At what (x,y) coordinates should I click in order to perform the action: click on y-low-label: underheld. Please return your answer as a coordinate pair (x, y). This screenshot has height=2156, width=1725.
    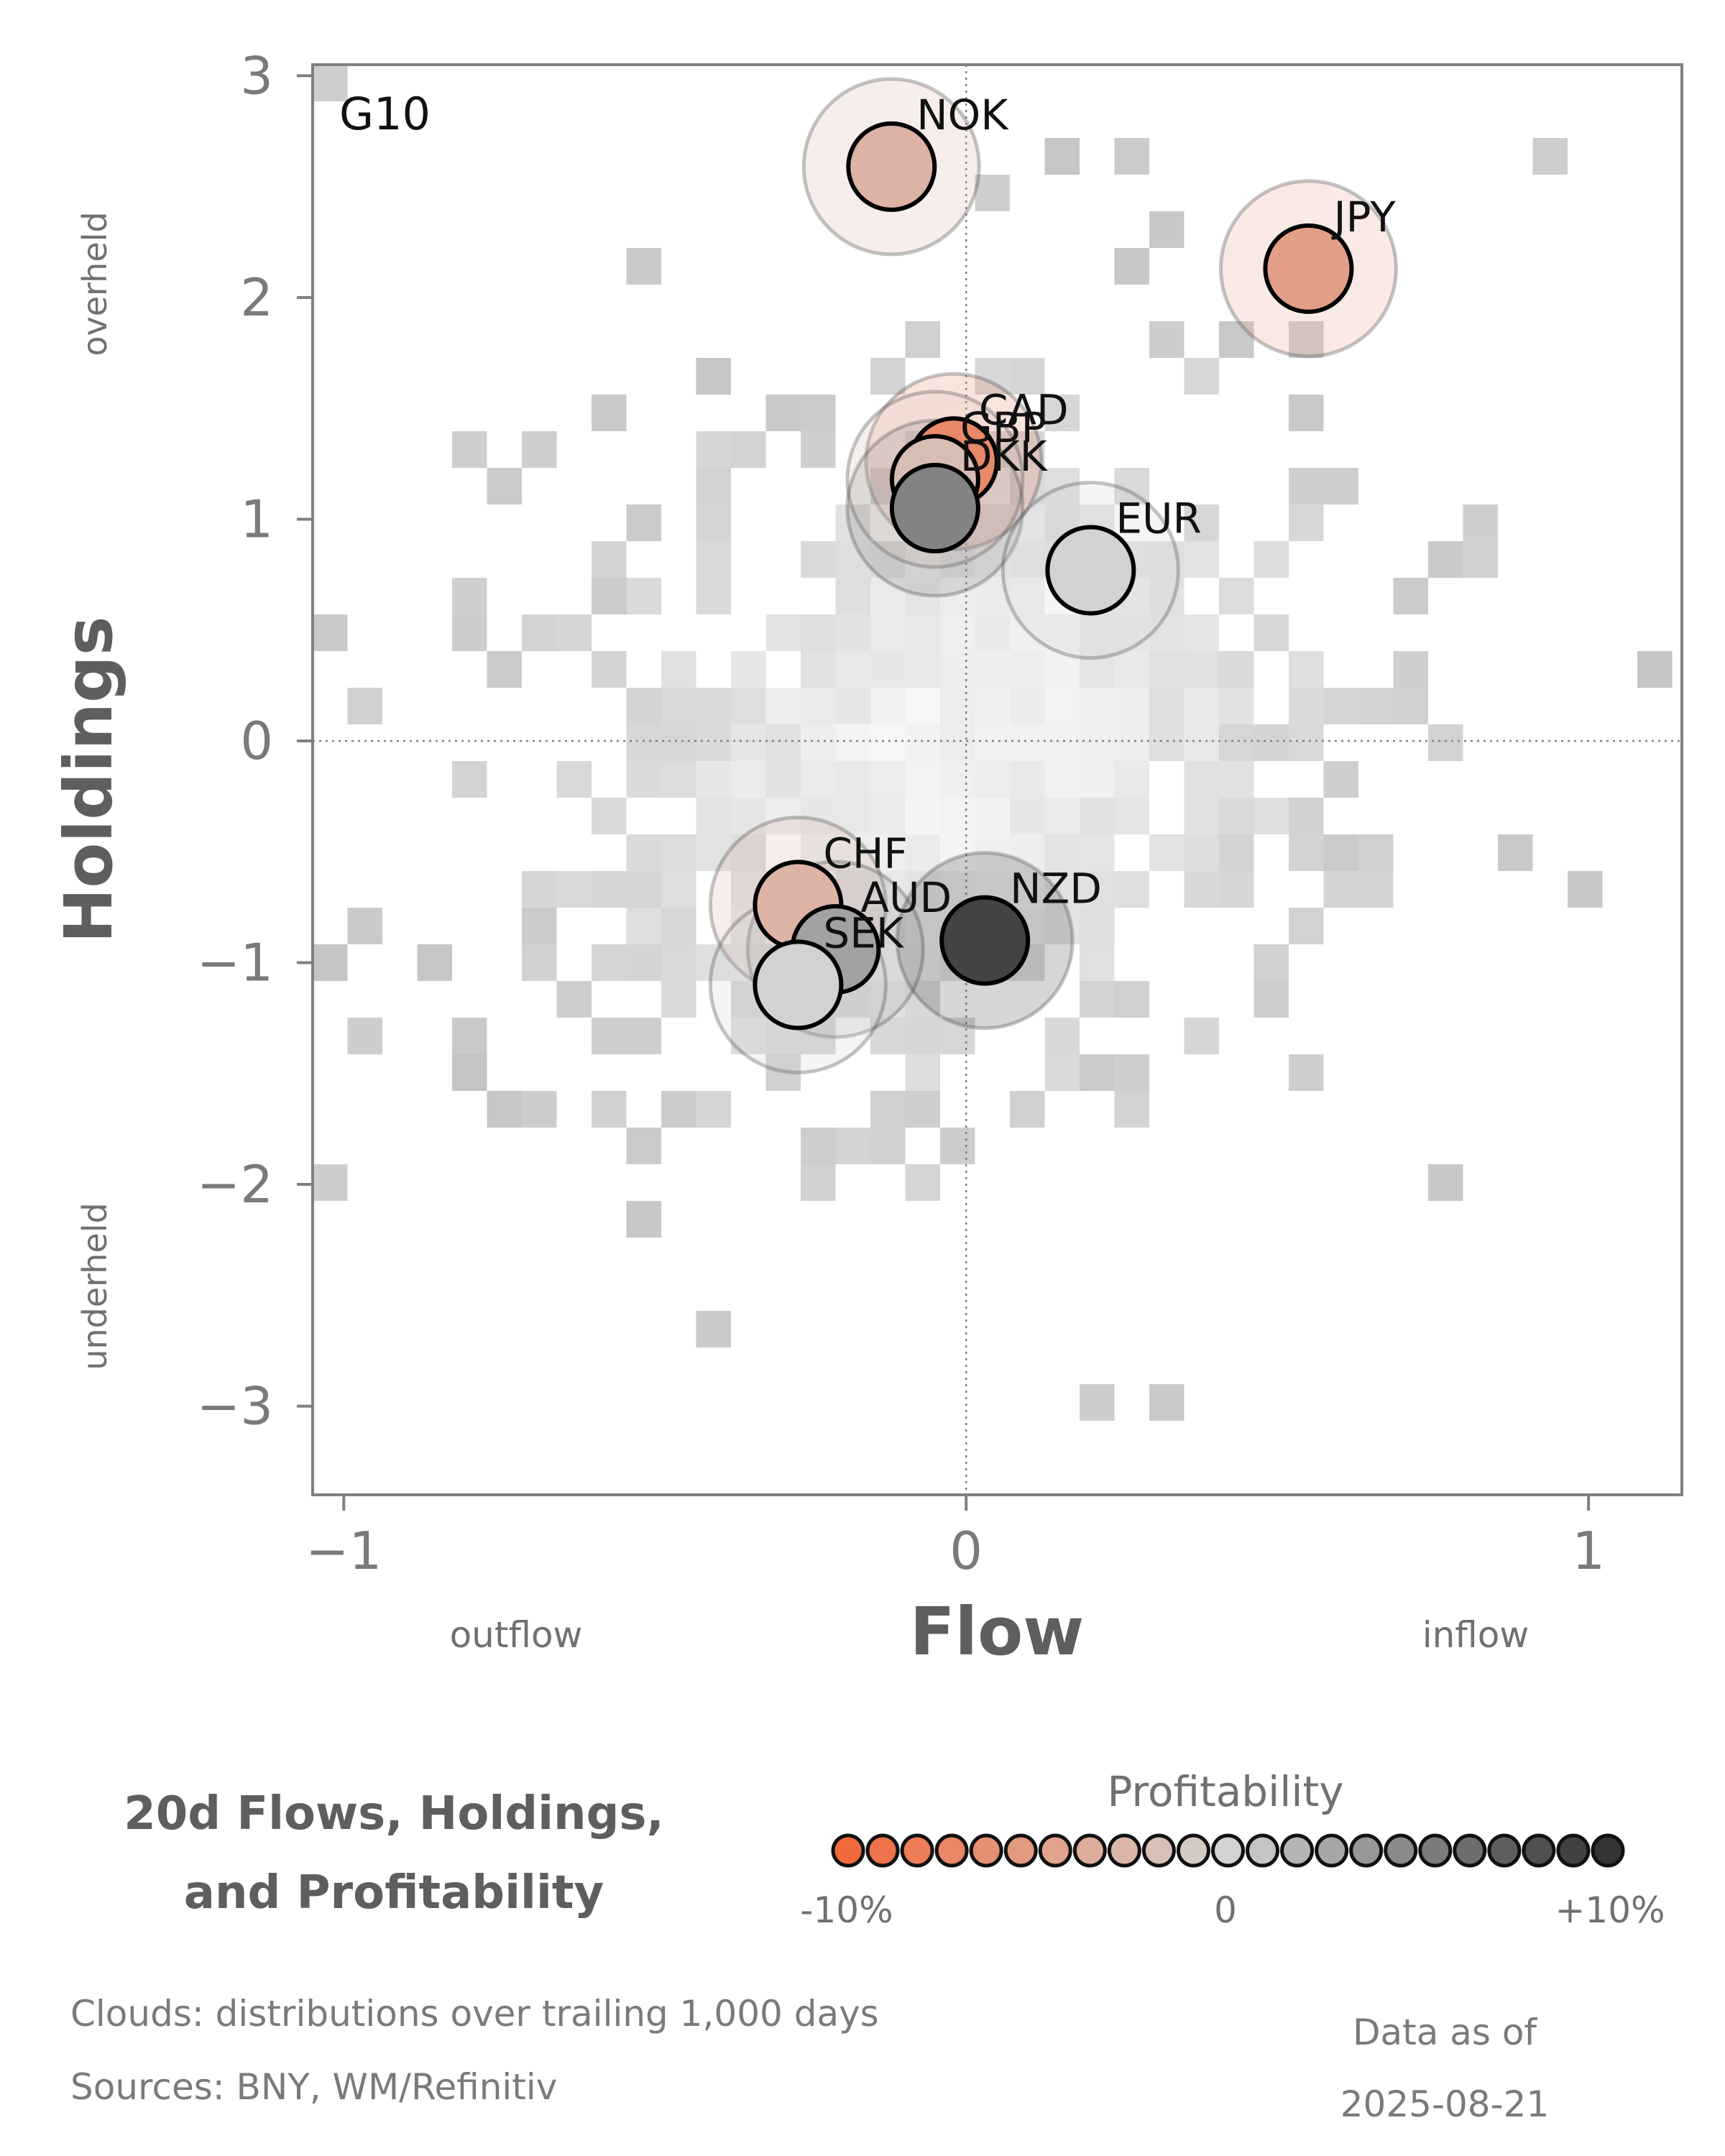
    Looking at the image, I should click on (94, 1286).